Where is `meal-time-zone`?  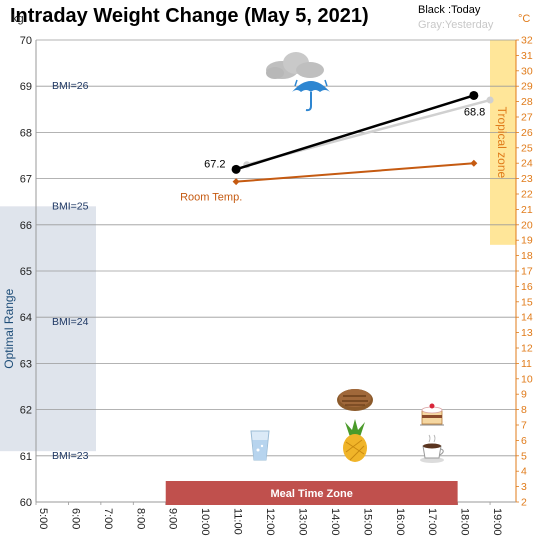 meal-time-zone is located at coordinates (311, 493).